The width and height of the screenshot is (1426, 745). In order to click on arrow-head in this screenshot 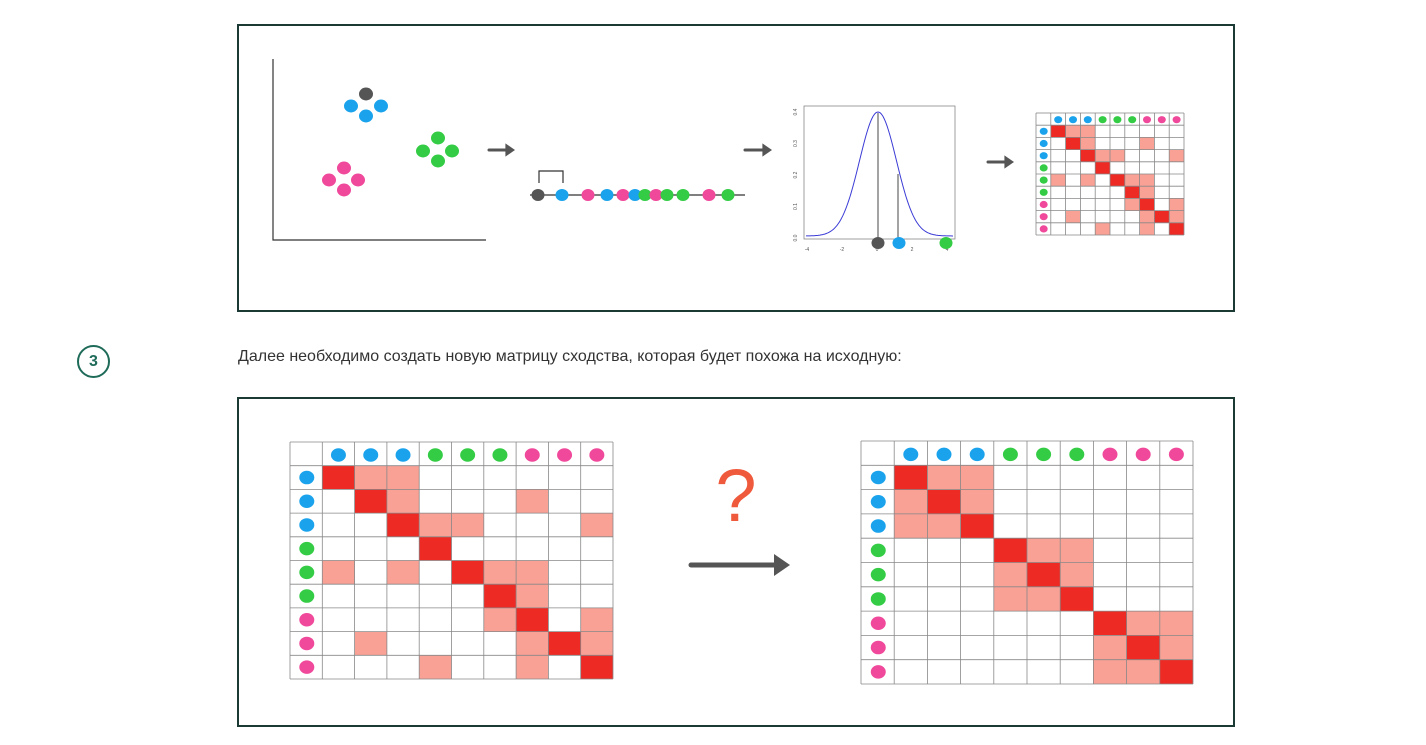, I will do `click(510, 150)`.